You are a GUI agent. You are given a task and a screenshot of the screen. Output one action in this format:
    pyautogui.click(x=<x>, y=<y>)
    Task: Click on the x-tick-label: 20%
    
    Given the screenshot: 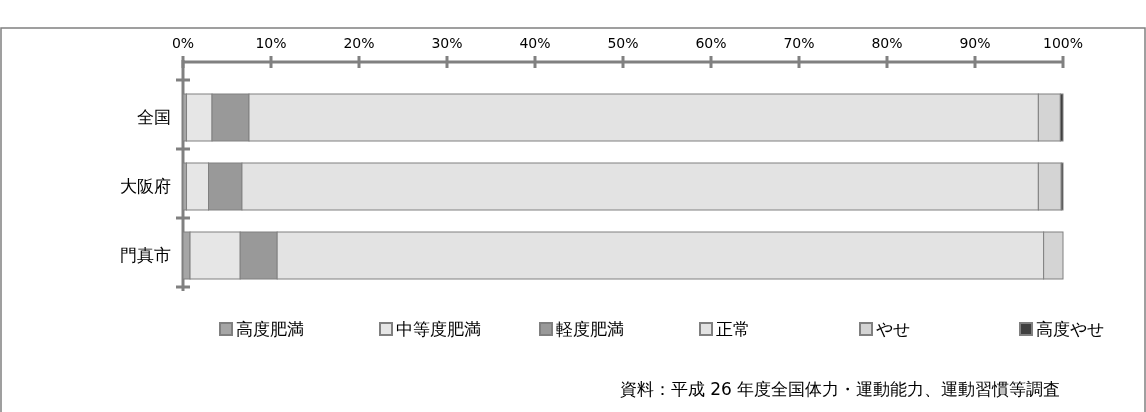 What is the action you would take?
    pyautogui.click(x=359, y=43)
    